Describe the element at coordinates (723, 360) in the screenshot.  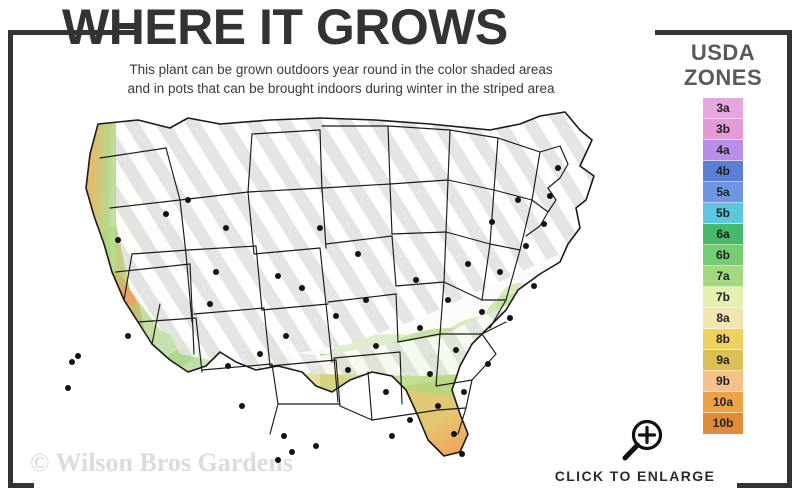
I see `usda-zone-swatch-9a: 9a` at that location.